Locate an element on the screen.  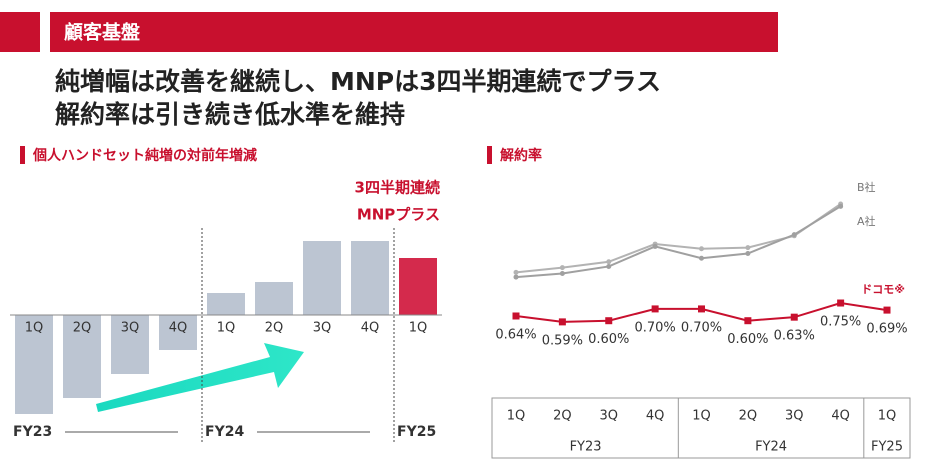
legend-label: B社 is located at coordinates (866, 187).